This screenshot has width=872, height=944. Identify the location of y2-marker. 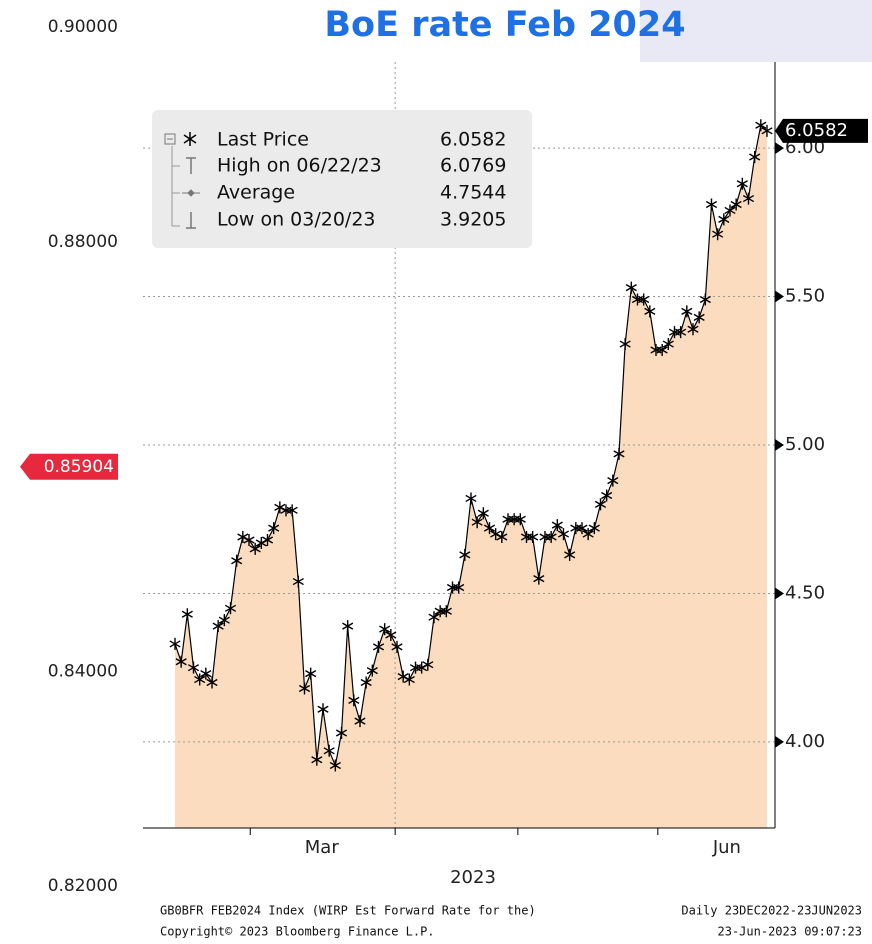
(69, 466).